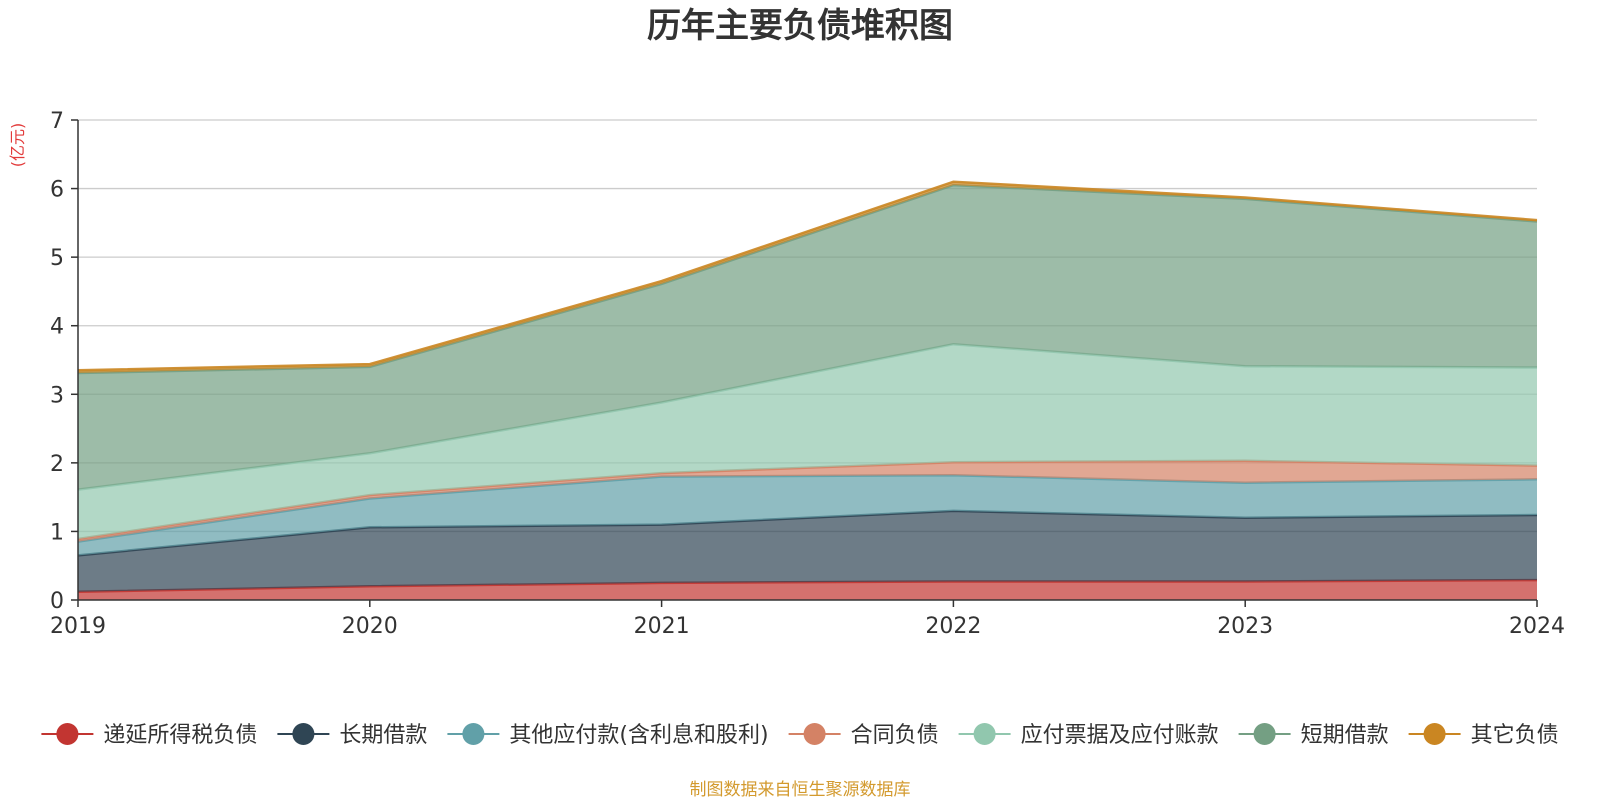  I want to click on legend-label: 其它负债, so click(1515, 735).